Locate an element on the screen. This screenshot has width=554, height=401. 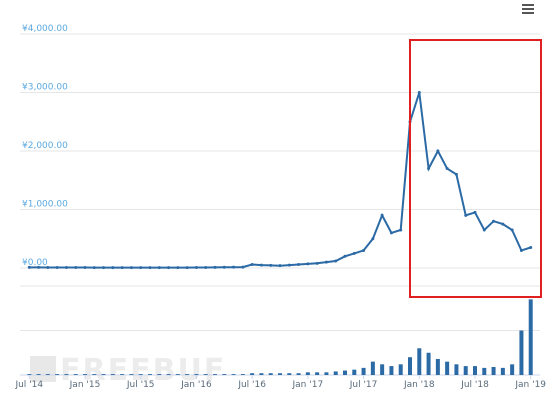
x-tick-label: Jan '18 is located at coordinates (419, 385).